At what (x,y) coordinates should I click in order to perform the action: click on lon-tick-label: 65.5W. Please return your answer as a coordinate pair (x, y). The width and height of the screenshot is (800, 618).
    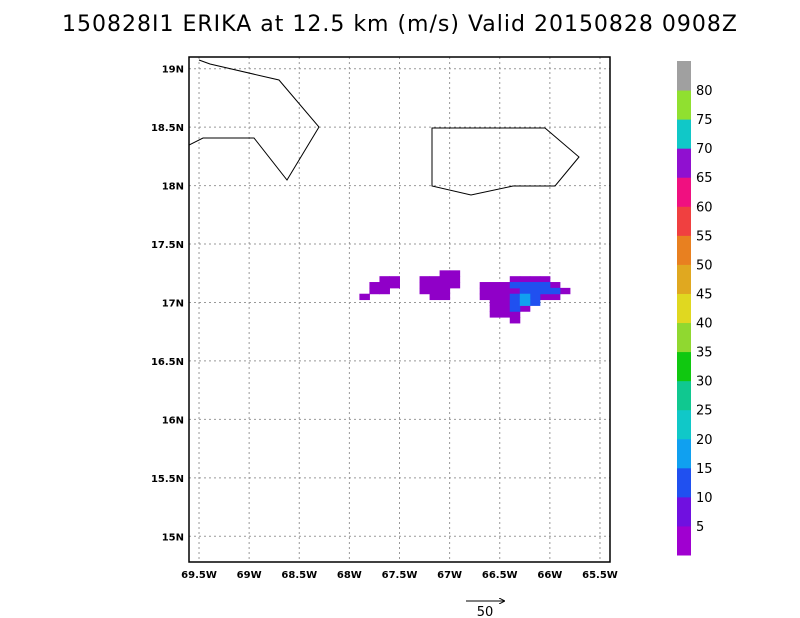
    Looking at the image, I should click on (600, 575).